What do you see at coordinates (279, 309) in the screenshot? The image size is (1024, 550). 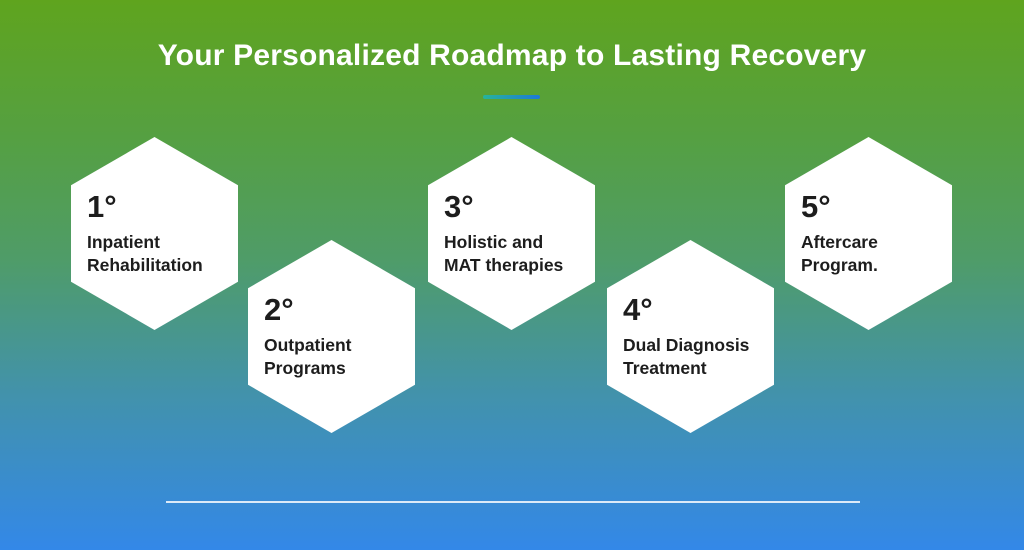 I see `step-number: 2°` at bounding box center [279, 309].